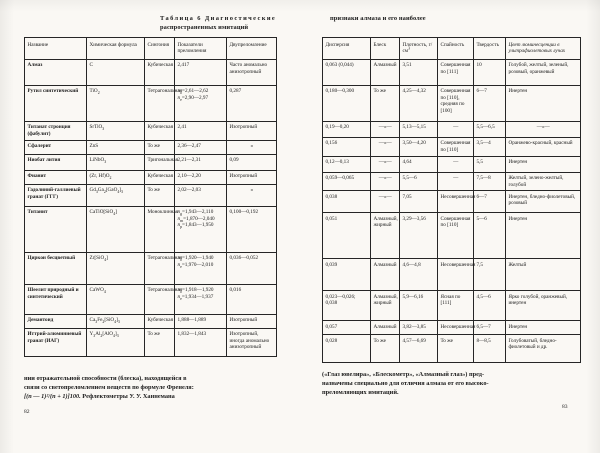  I want to click on cell-name: Алмаз, so click(55, 72).